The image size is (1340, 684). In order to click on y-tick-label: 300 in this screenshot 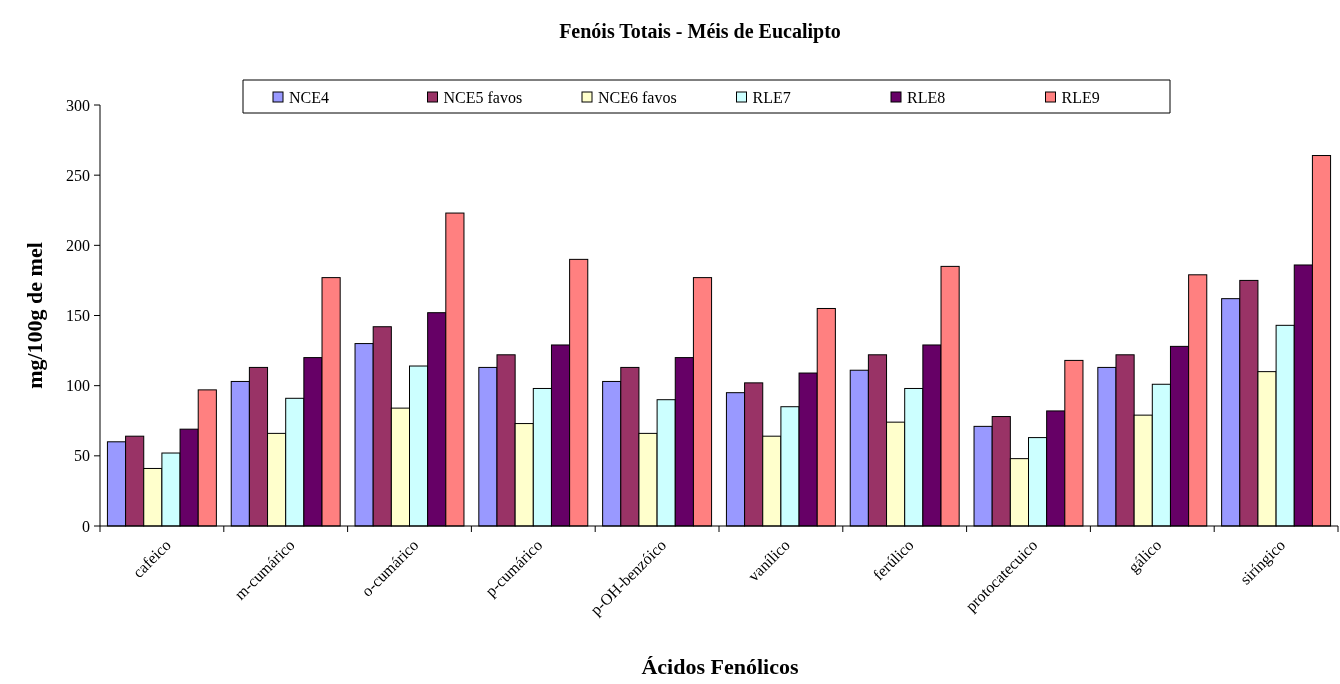, I will do `click(78, 105)`.